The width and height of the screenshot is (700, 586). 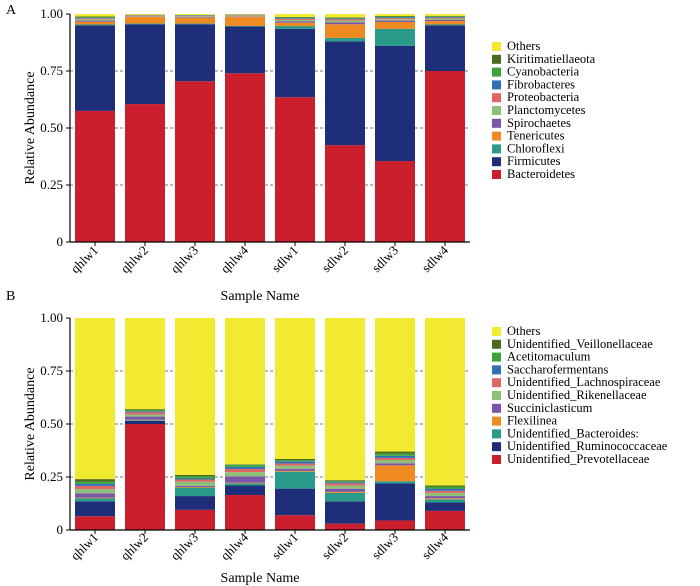 I want to click on panel-a-bar-qhlw3-others, so click(x=195, y=14).